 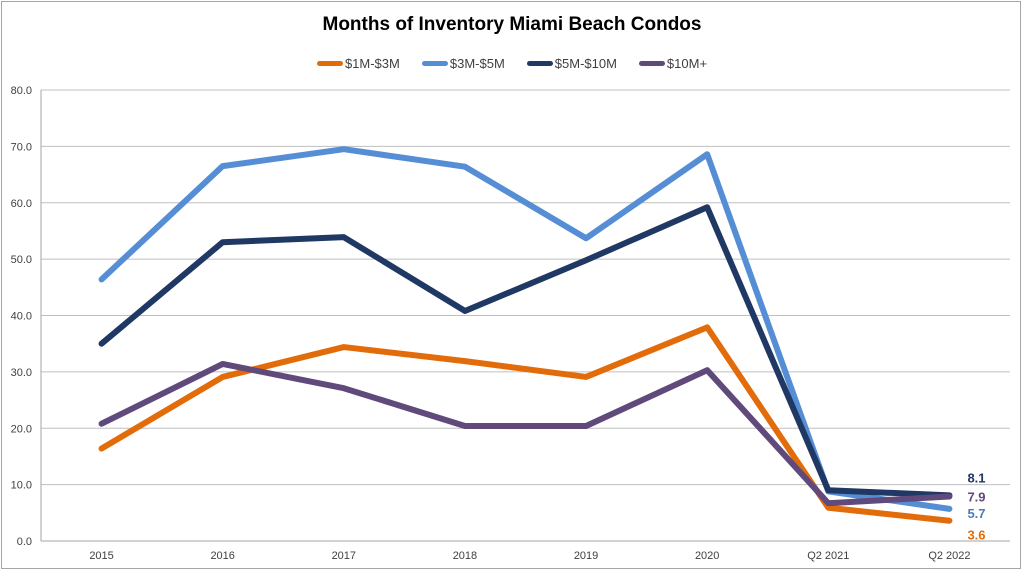 I want to click on data-label: 3.6, so click(x=976, y=535).